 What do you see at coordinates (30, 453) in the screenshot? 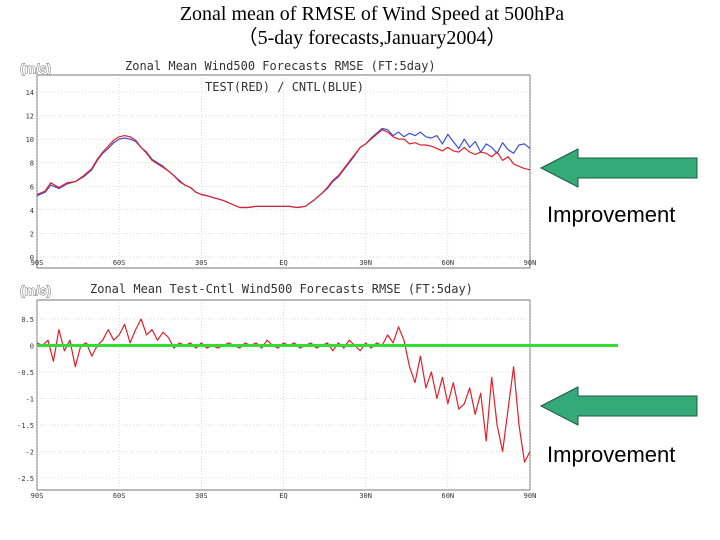
I see `bottom-y-tick-label: -2` at bounding box center [30, 453].